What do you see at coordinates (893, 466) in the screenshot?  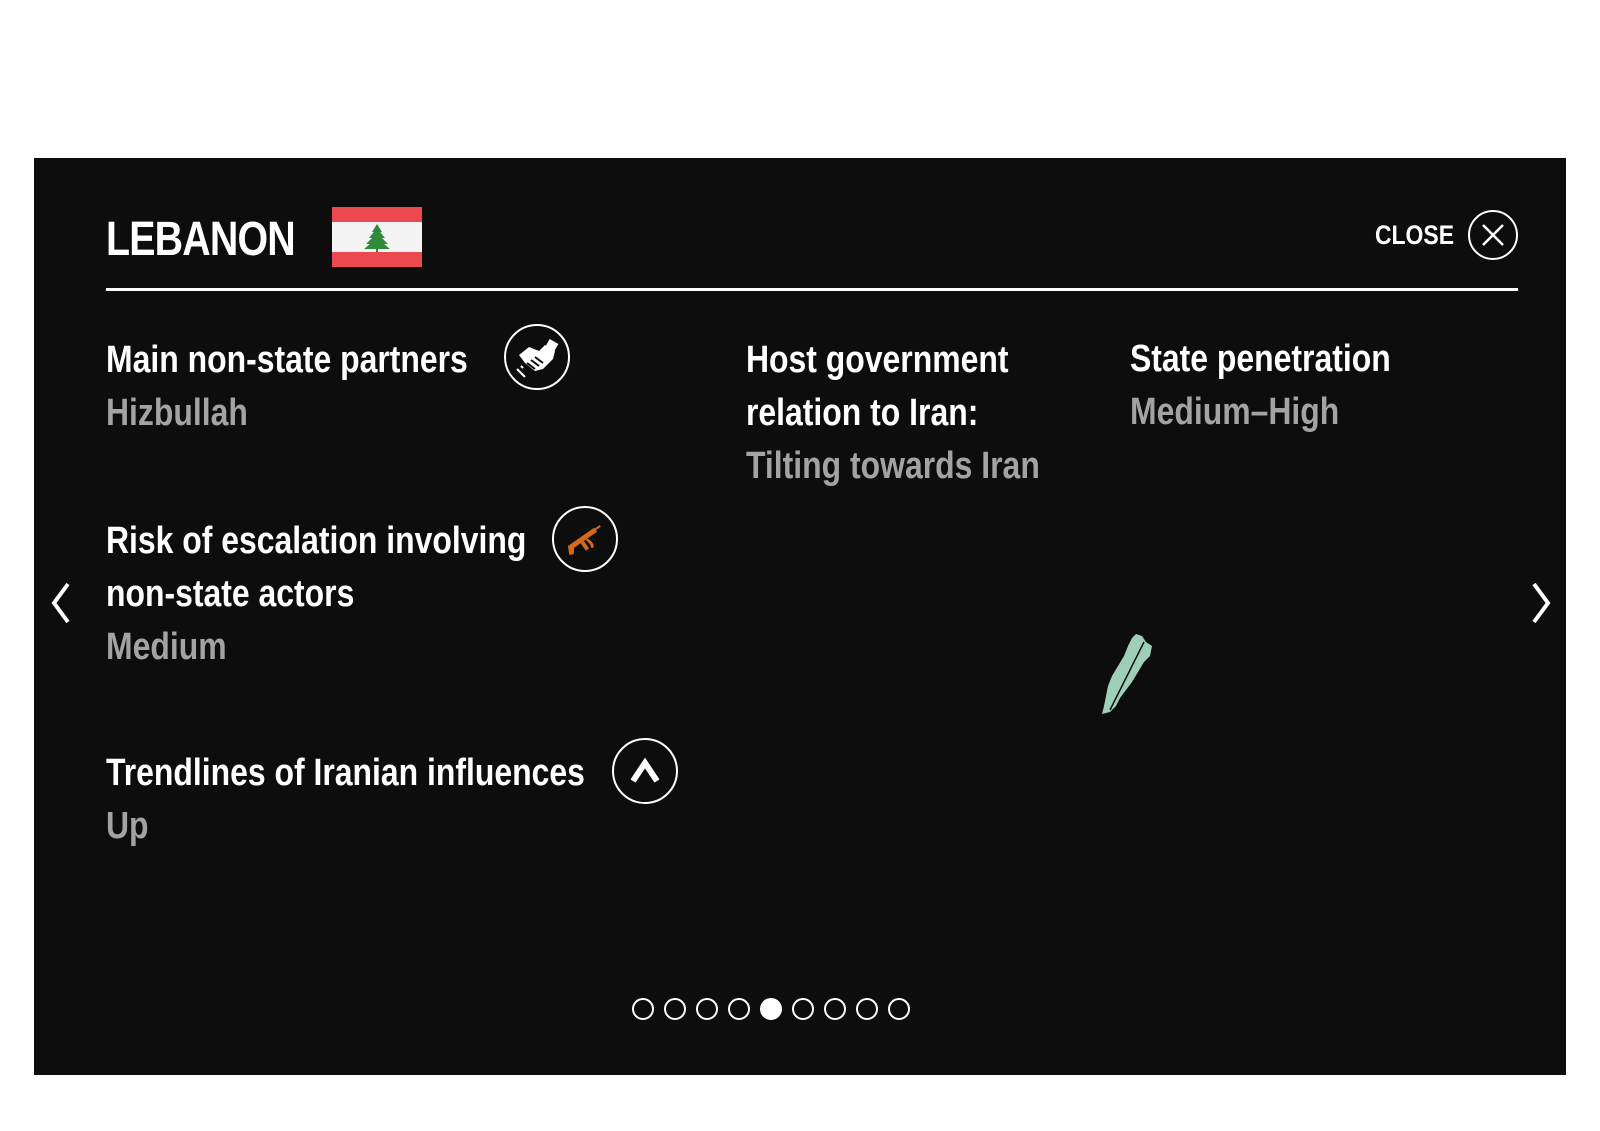 I see `host-value: Tilting towards Iran` at bounding box center [893, 466].